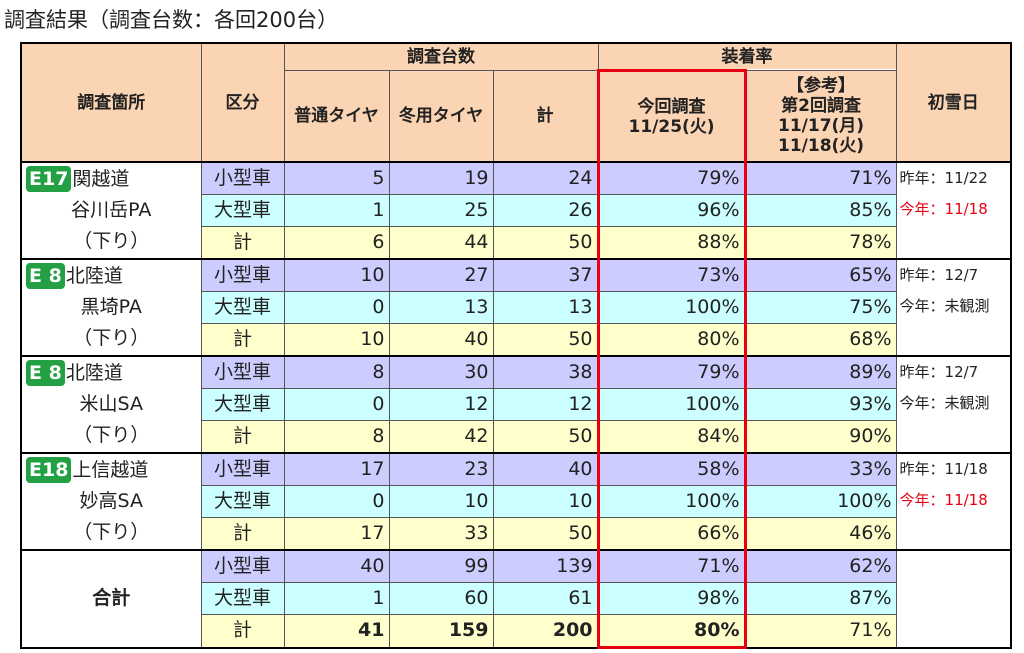 The height and width of the screenshot is (653, 1024). What do you see at coordinates (943, 469) in the screenshot?
I see `snow-date: 昨年：11/18` at bounding box center [943, 469].